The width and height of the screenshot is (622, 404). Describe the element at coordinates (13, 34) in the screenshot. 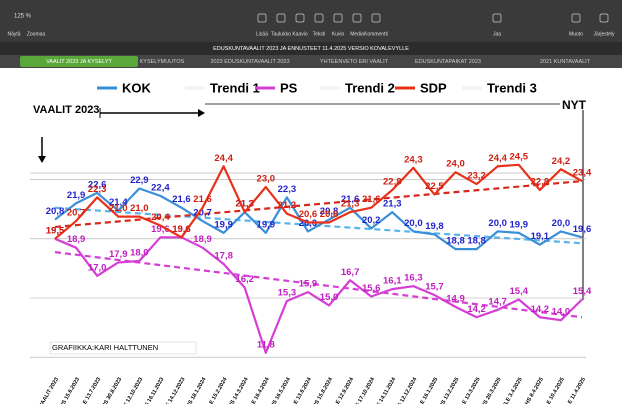

I see `toolbar-button: Näytä` at that location.